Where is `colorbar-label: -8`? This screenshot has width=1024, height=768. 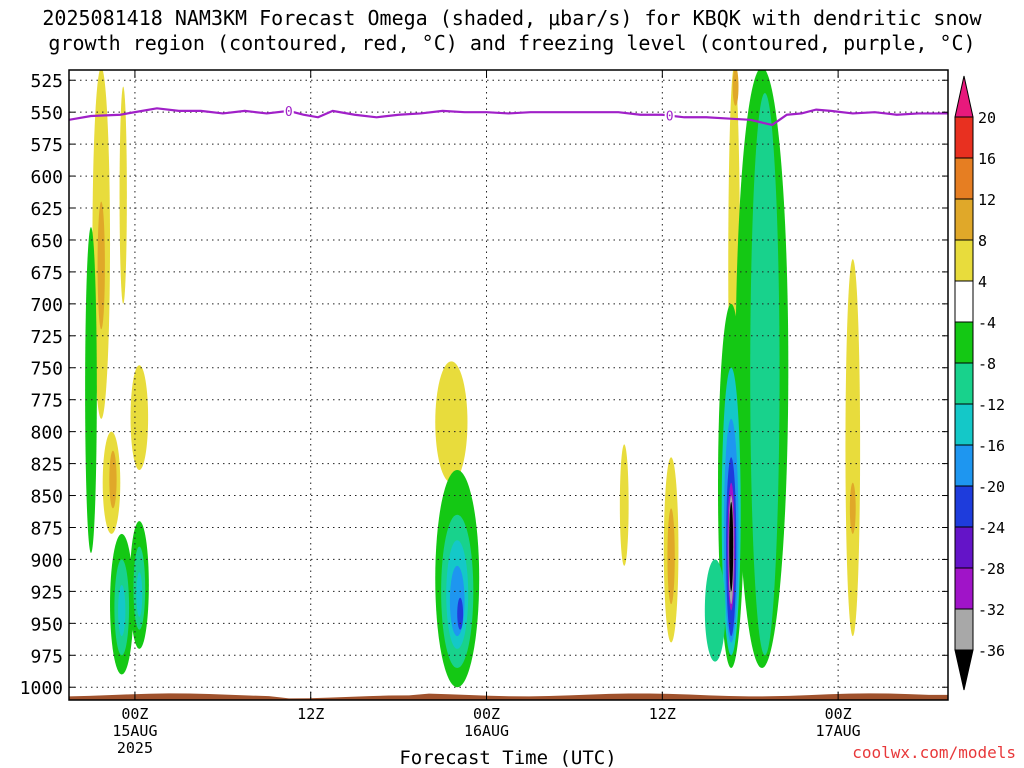 colorbar-label: -8 is located at coordinates (987, 364).